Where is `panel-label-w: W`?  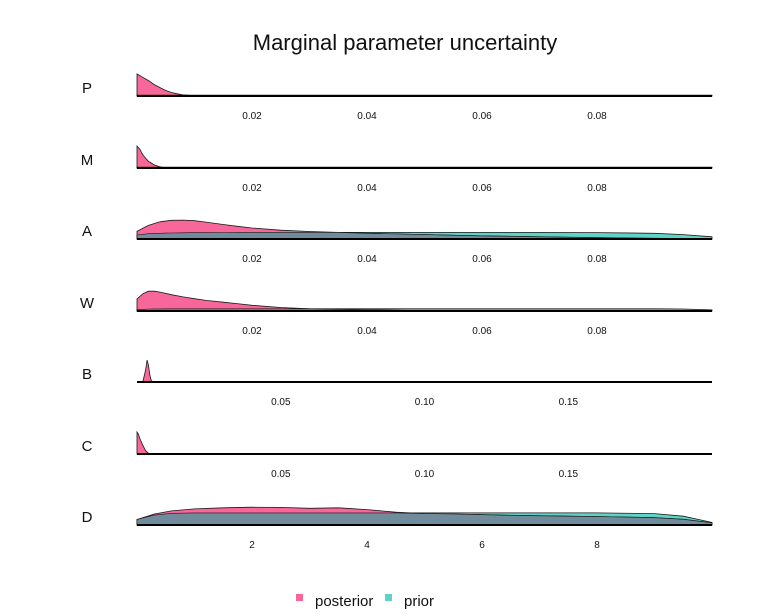
panel-label-w: W is located at coordinates (87, 303).